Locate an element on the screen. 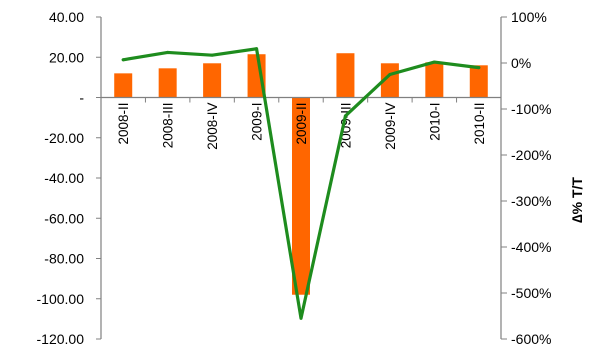 The image size is (589, 347). left-tick-label: -120.00 is located at coordinates (61, 339).